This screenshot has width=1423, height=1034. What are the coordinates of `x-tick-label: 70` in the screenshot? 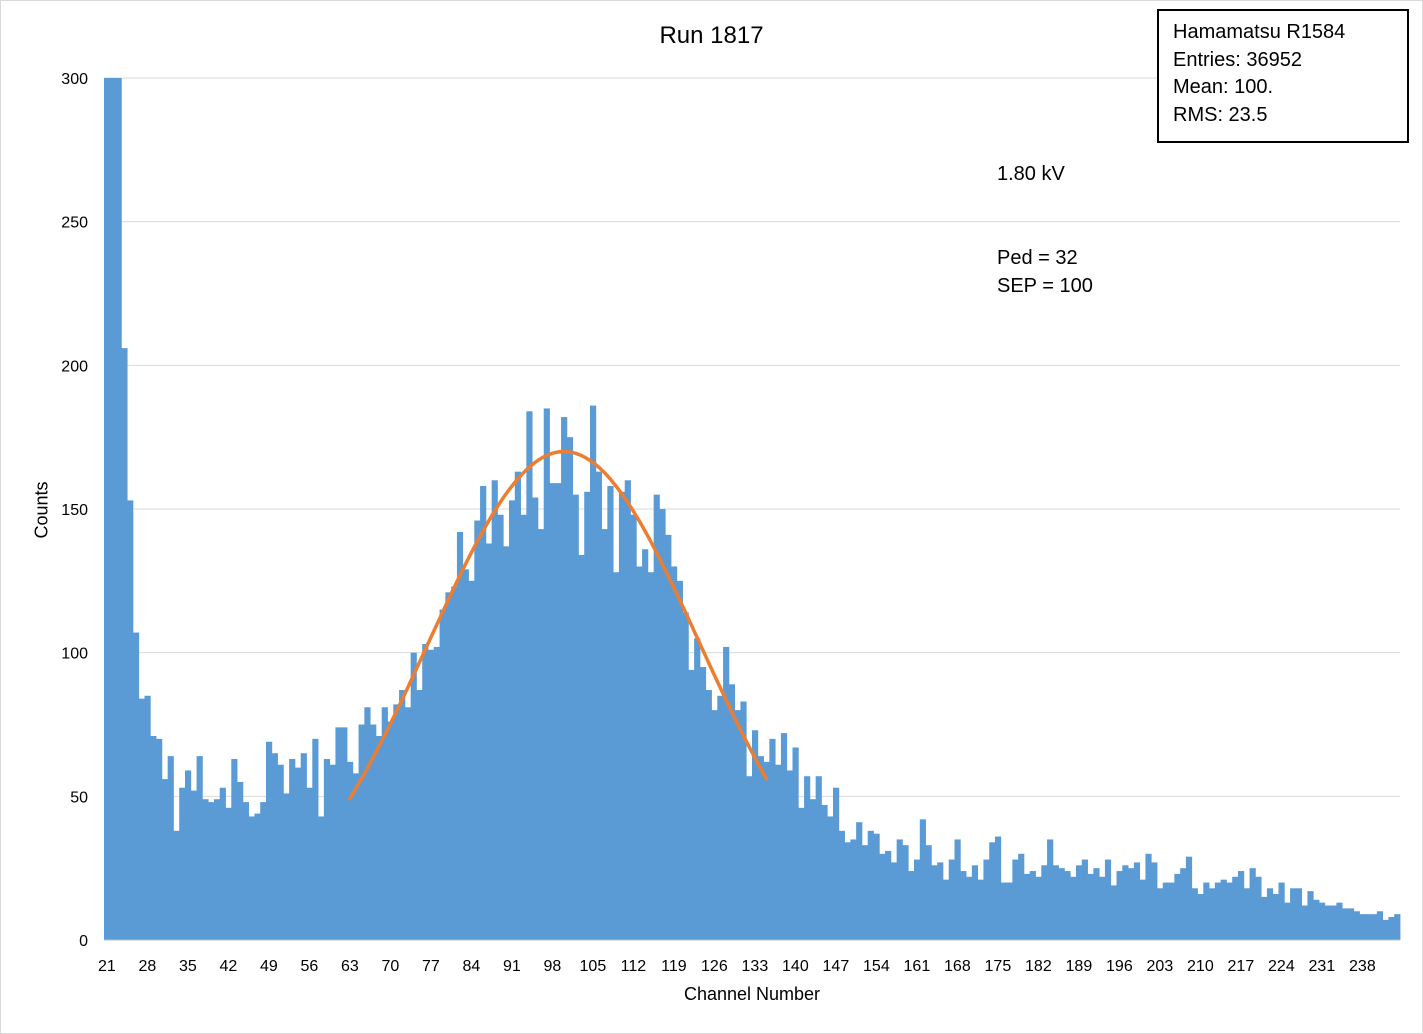 It's located at (390, 966).